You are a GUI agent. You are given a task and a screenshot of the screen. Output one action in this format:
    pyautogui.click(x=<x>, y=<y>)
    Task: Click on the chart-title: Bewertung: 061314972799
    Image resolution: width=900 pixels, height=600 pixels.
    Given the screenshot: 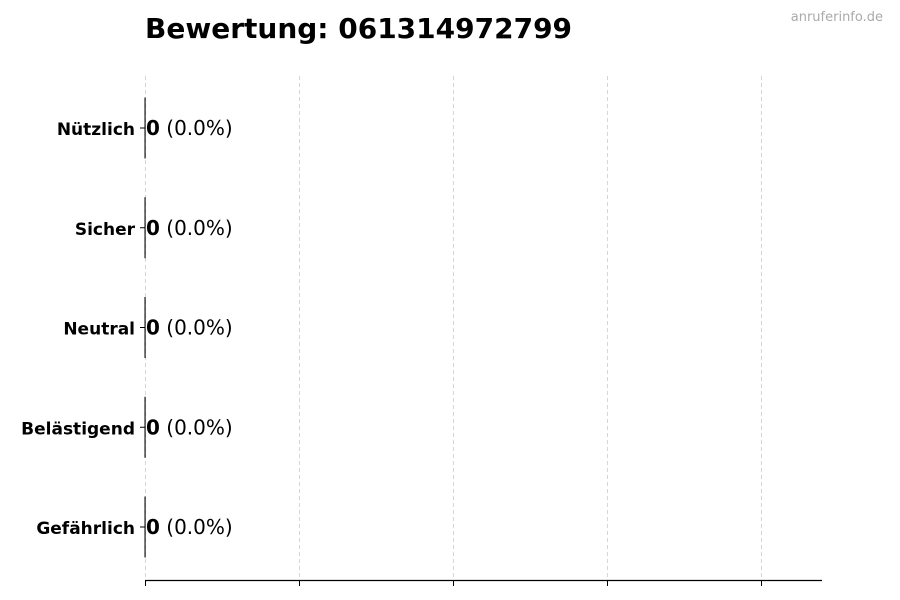 What is the action you would take?
    pyautogui.click(x=359, y=28)
    